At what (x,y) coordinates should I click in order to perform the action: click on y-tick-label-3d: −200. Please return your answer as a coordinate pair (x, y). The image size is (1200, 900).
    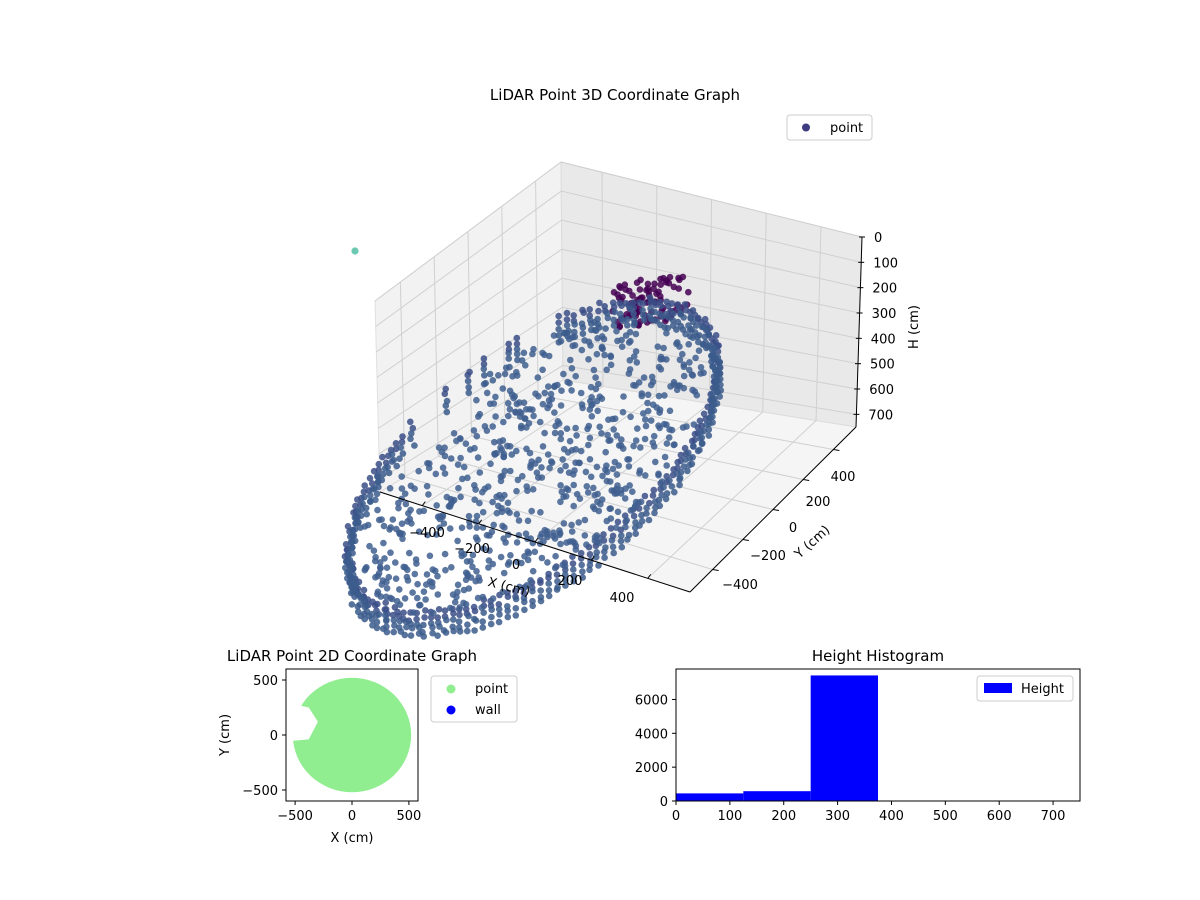
    Looking at the image, I should click on (768, 556).